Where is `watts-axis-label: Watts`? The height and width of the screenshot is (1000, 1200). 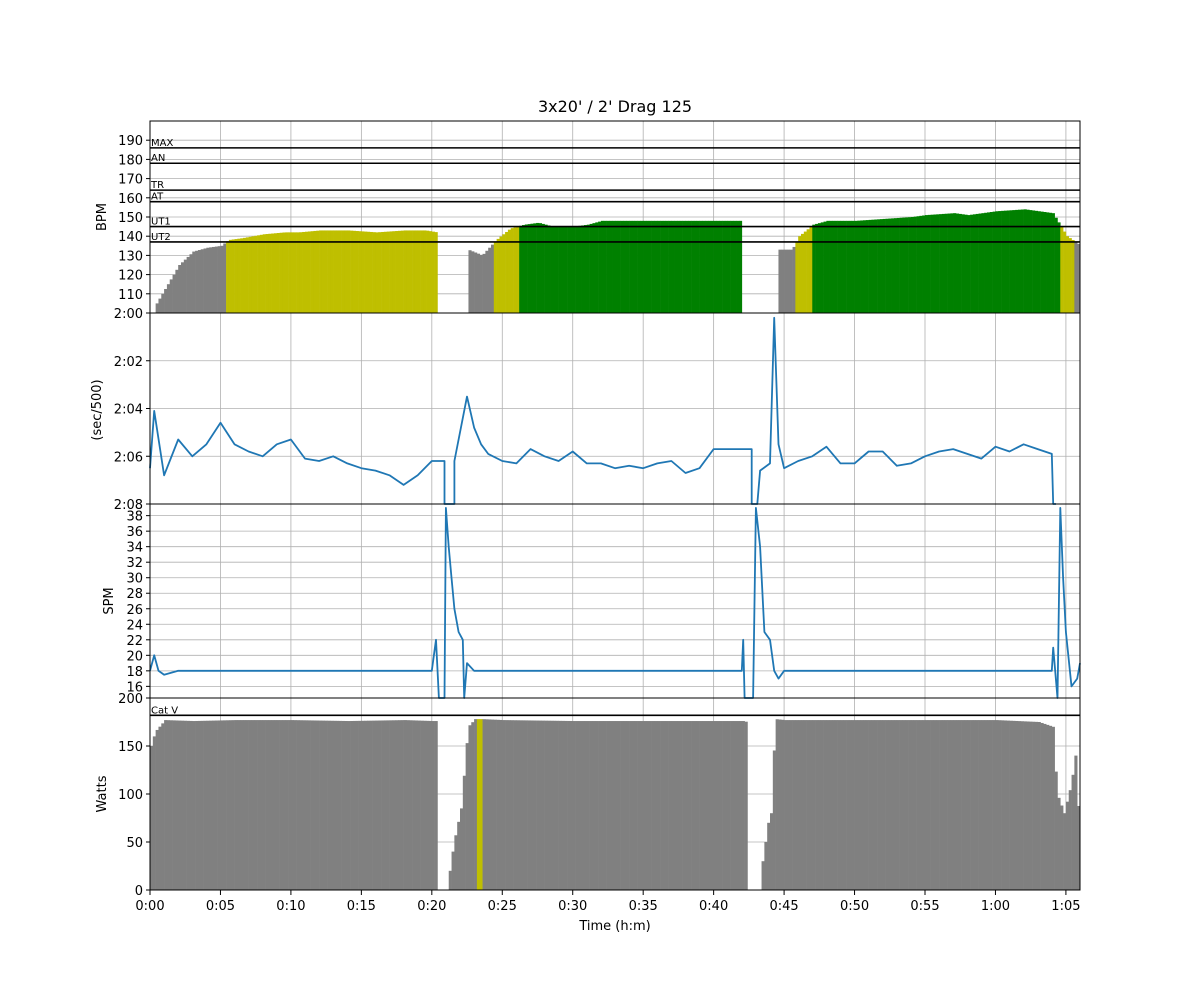 watts-axis-label: Watts is located at coordinates (102, 793).